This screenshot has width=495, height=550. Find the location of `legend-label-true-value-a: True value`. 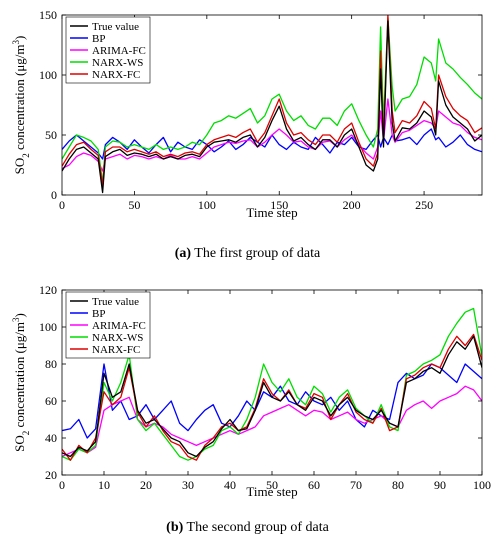

legend-label-true-value-a: True value is located at coordinates (115, 27).